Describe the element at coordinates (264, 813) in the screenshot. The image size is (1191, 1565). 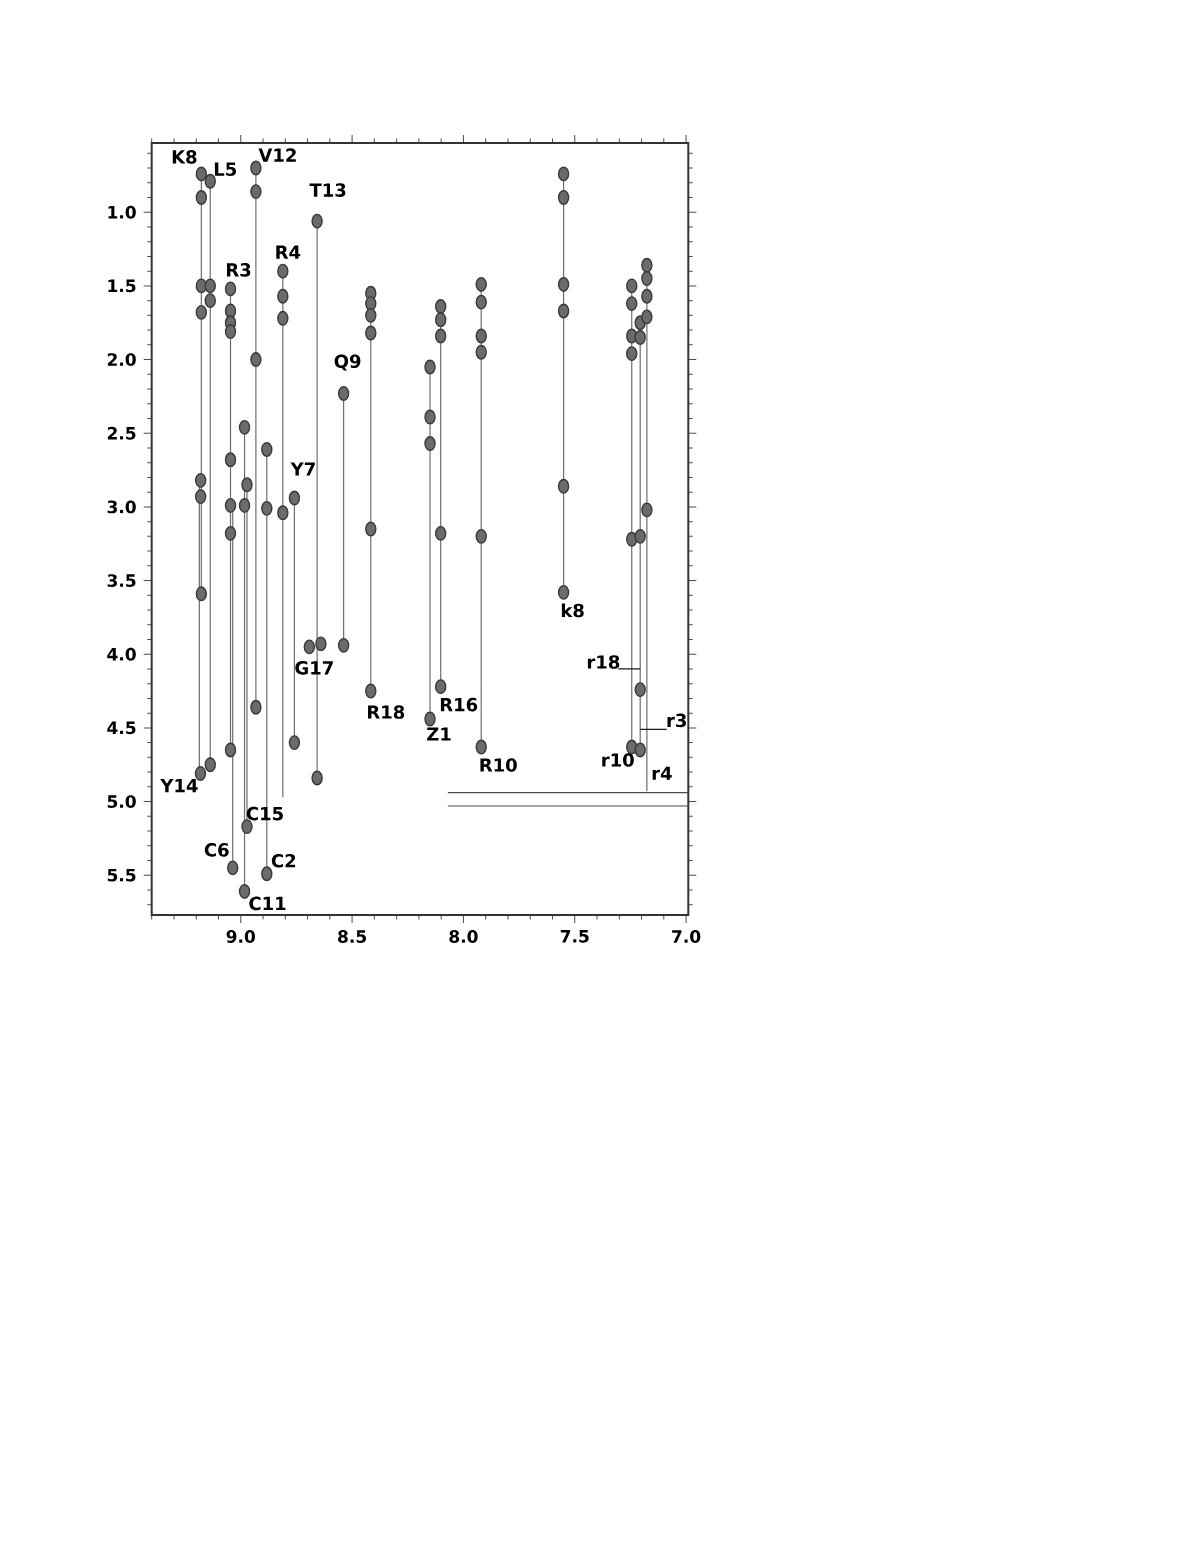
I see `annotation: C15` at that location.